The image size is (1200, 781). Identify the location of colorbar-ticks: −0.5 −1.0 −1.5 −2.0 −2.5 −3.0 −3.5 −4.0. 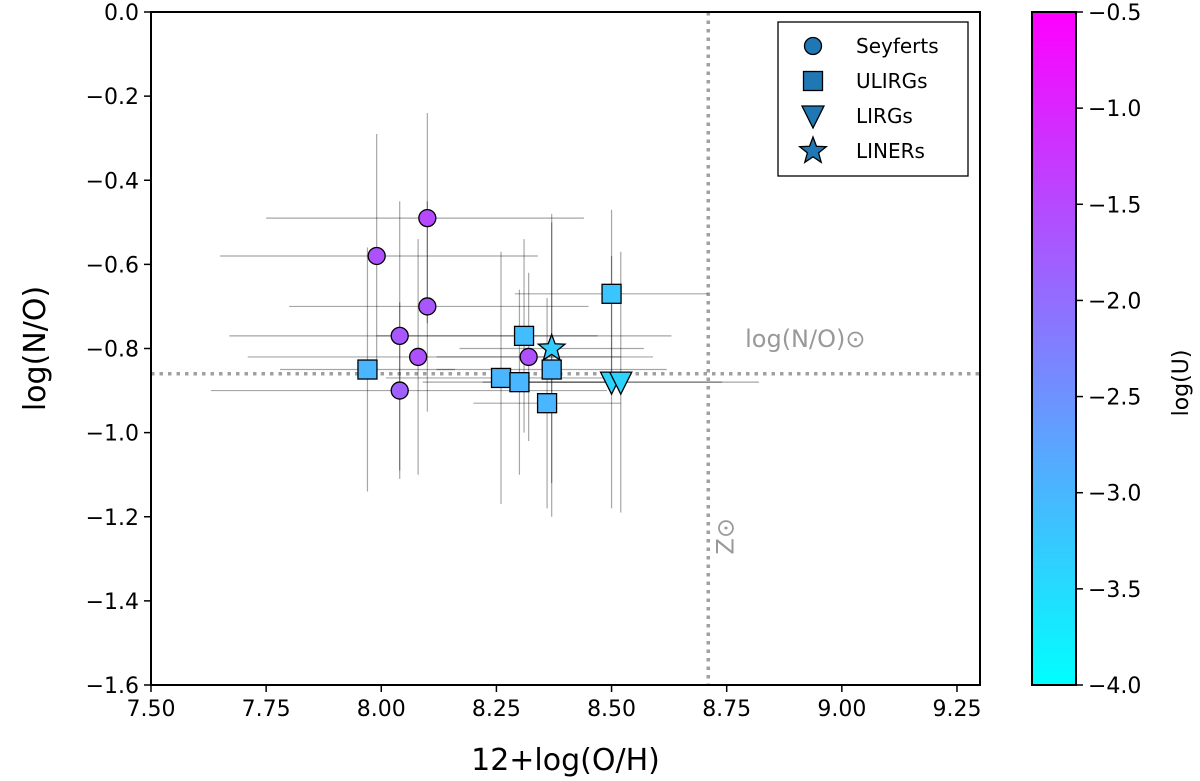
(1108, 350).